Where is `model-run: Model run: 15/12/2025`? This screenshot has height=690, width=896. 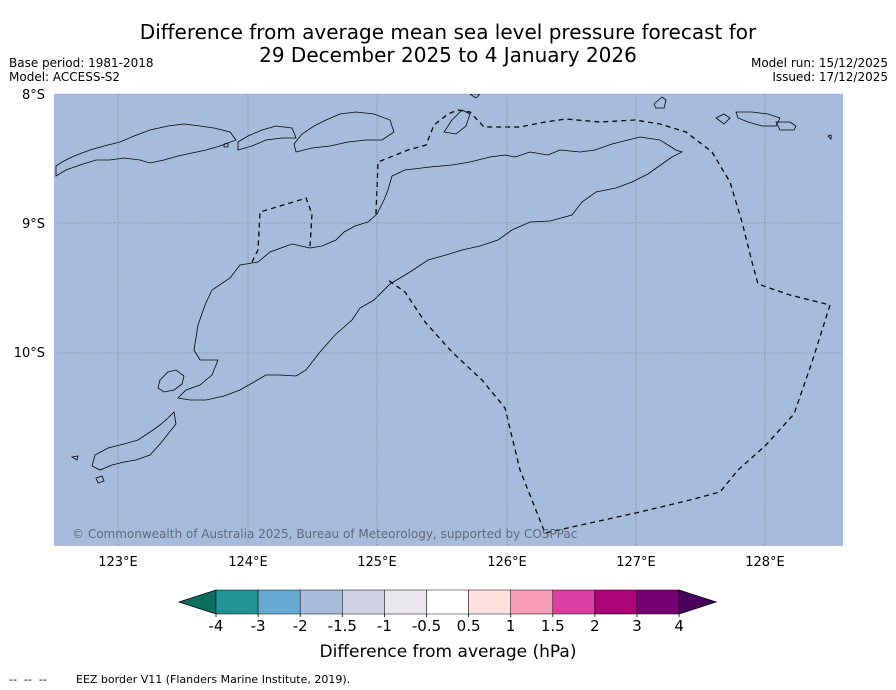 model-run: Model run: 15/12/2025 is located at coordinates (819, 63).